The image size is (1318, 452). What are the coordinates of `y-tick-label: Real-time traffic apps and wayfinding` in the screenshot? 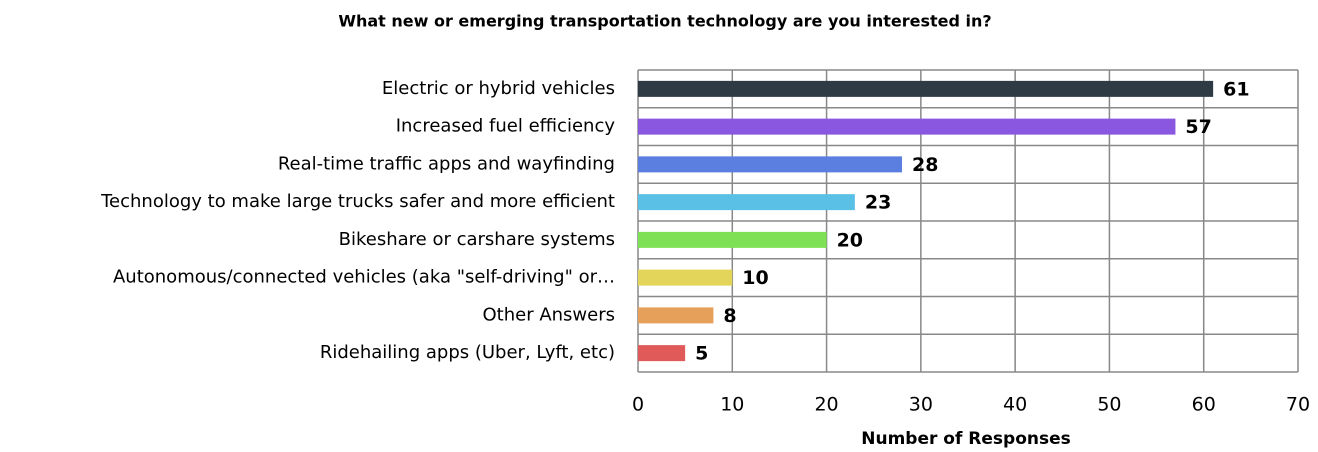 It's located at (446, 163).